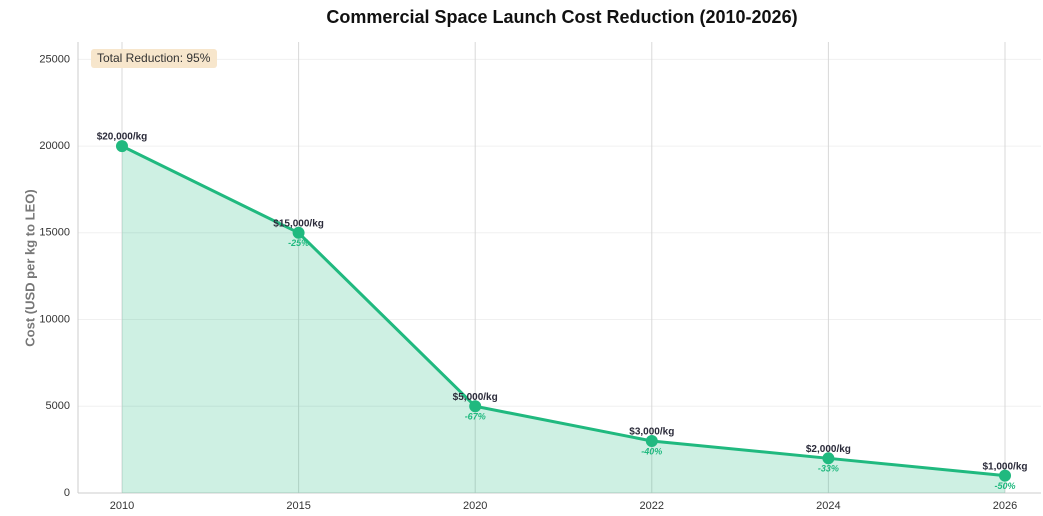 The width and height of the screenshot is (1043, 516). What do you see at coordinates (54, 233) in the screenshot?
I see `y-tick-label: 15000` at bounding box center [54, 233].